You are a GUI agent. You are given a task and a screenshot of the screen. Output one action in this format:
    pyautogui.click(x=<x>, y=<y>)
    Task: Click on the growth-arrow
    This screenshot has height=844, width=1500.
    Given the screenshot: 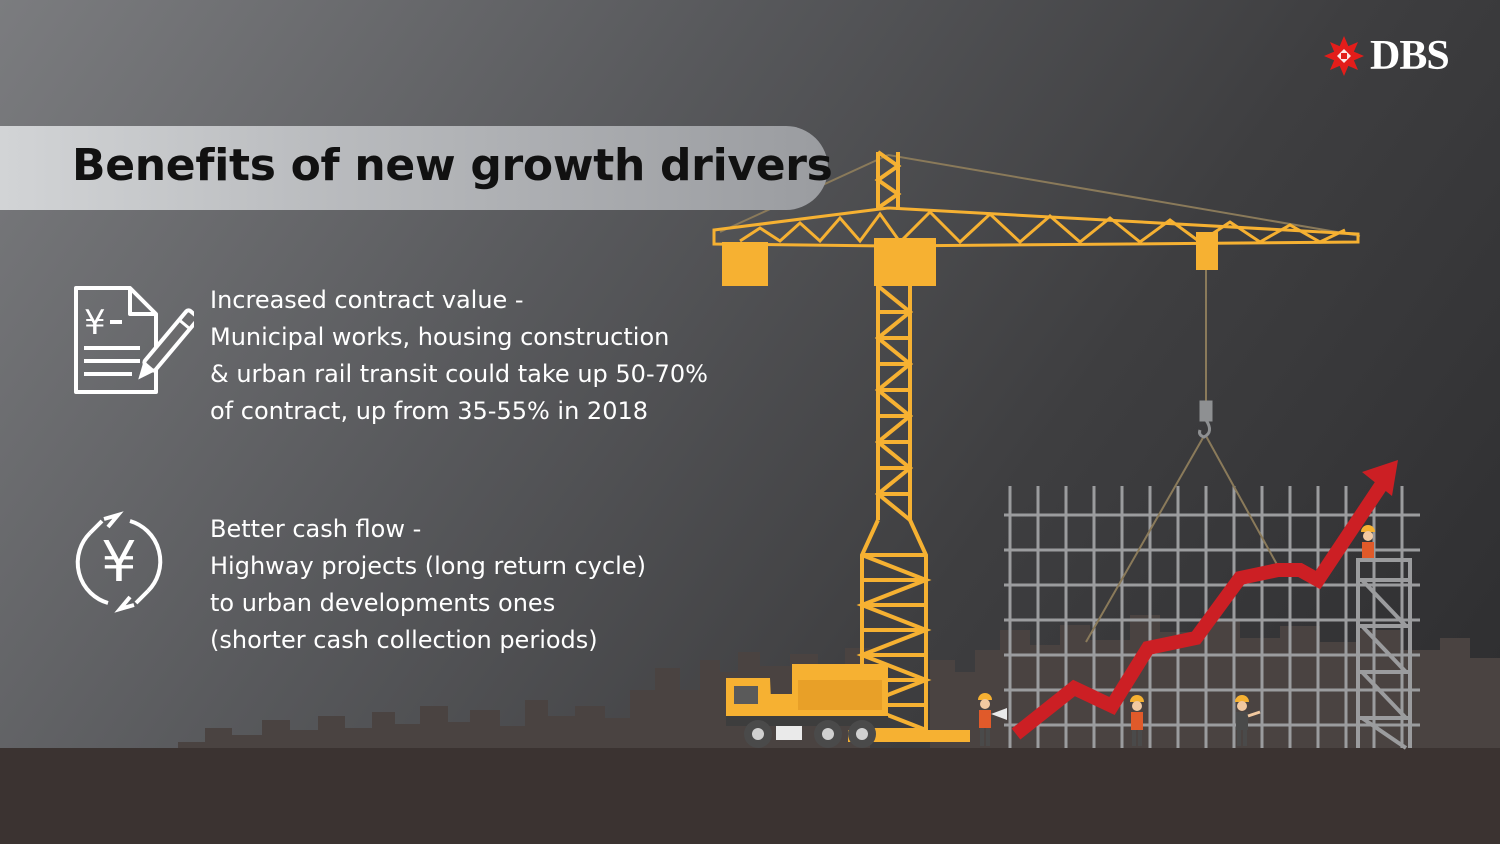 What is the action you would take?
    pyautogui.click(x=1204, y=600)
    